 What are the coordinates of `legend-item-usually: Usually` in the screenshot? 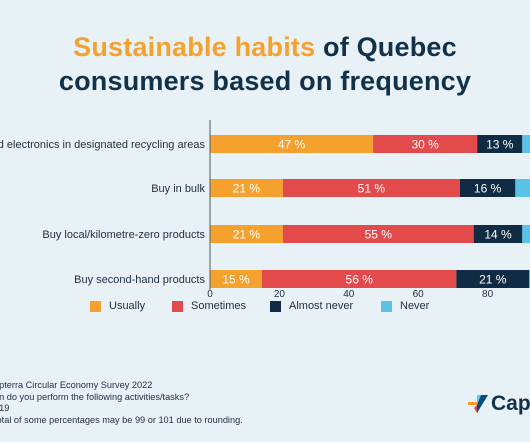 It's located at (117, 306).